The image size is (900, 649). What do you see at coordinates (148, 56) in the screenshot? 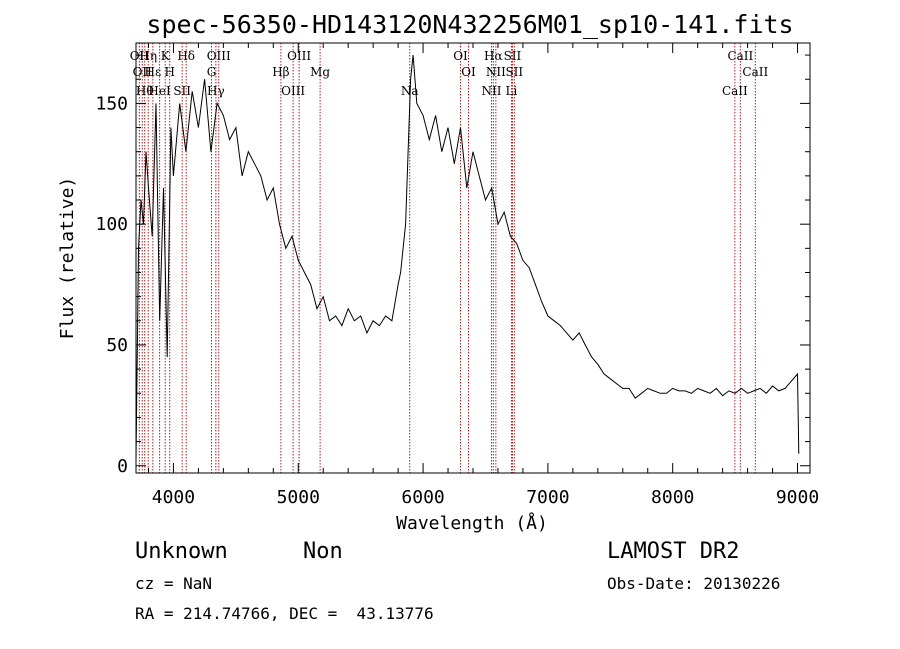
I see `line-label-hη: Hη` at bounding box center [148, 56].